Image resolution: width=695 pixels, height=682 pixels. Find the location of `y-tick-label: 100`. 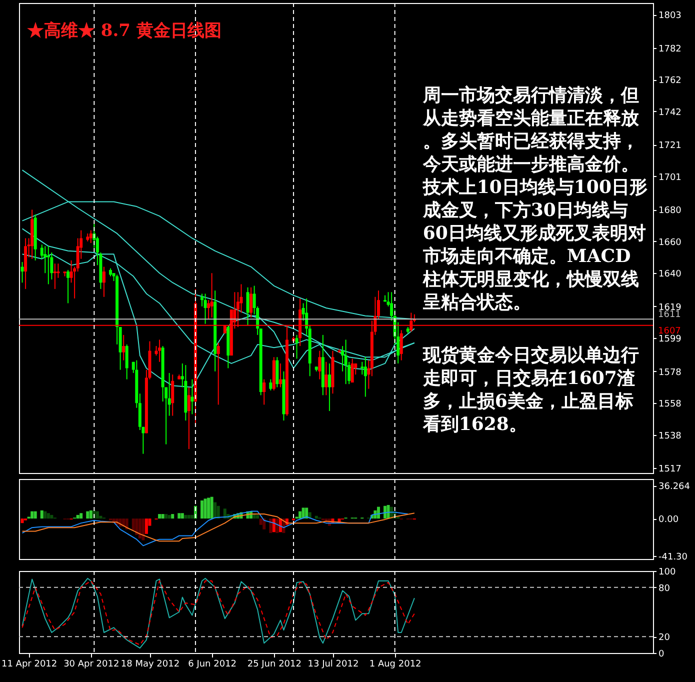

y-tick-label: 100 is located at coordinates (667, 573).